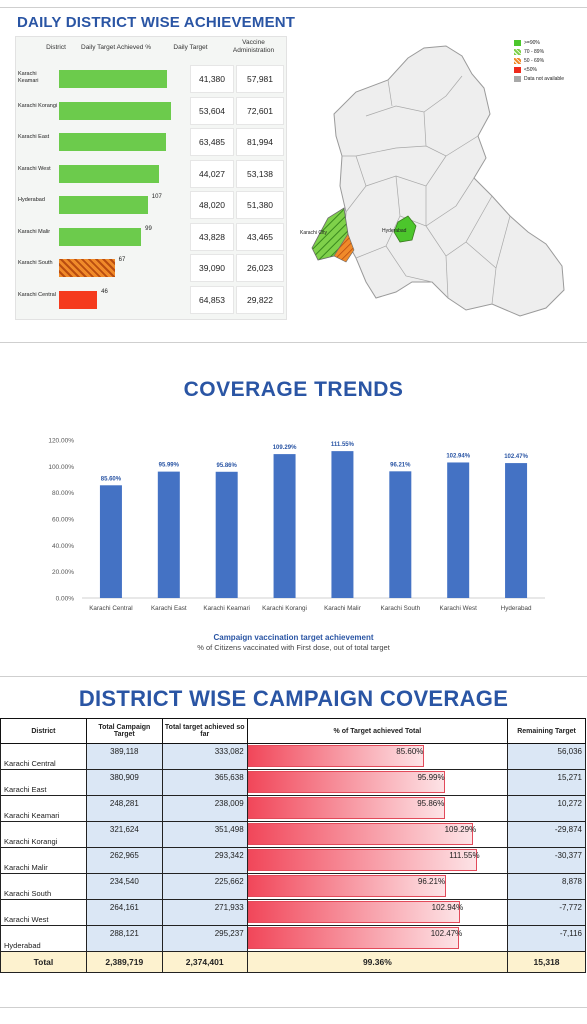 This screenshot has height=1024, width=587. I want to click on bar-value-label: 102.94%, so click(458, 456).